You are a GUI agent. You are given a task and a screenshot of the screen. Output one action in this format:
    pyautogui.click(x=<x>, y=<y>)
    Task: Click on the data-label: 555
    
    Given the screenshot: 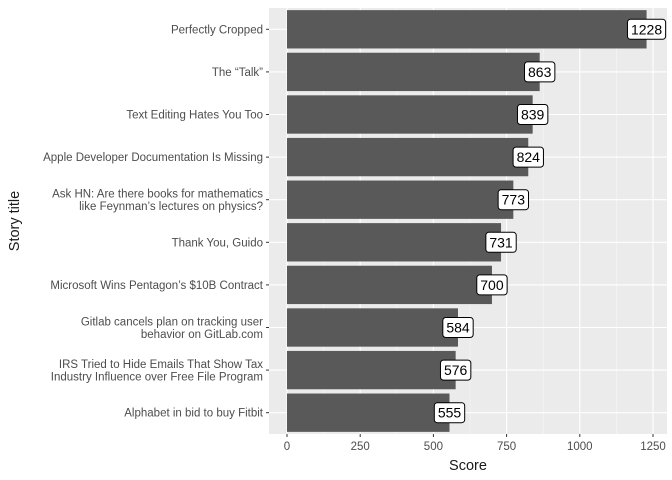 What is the action you would take?
    pyautogui.click(x=449, y=413)
    